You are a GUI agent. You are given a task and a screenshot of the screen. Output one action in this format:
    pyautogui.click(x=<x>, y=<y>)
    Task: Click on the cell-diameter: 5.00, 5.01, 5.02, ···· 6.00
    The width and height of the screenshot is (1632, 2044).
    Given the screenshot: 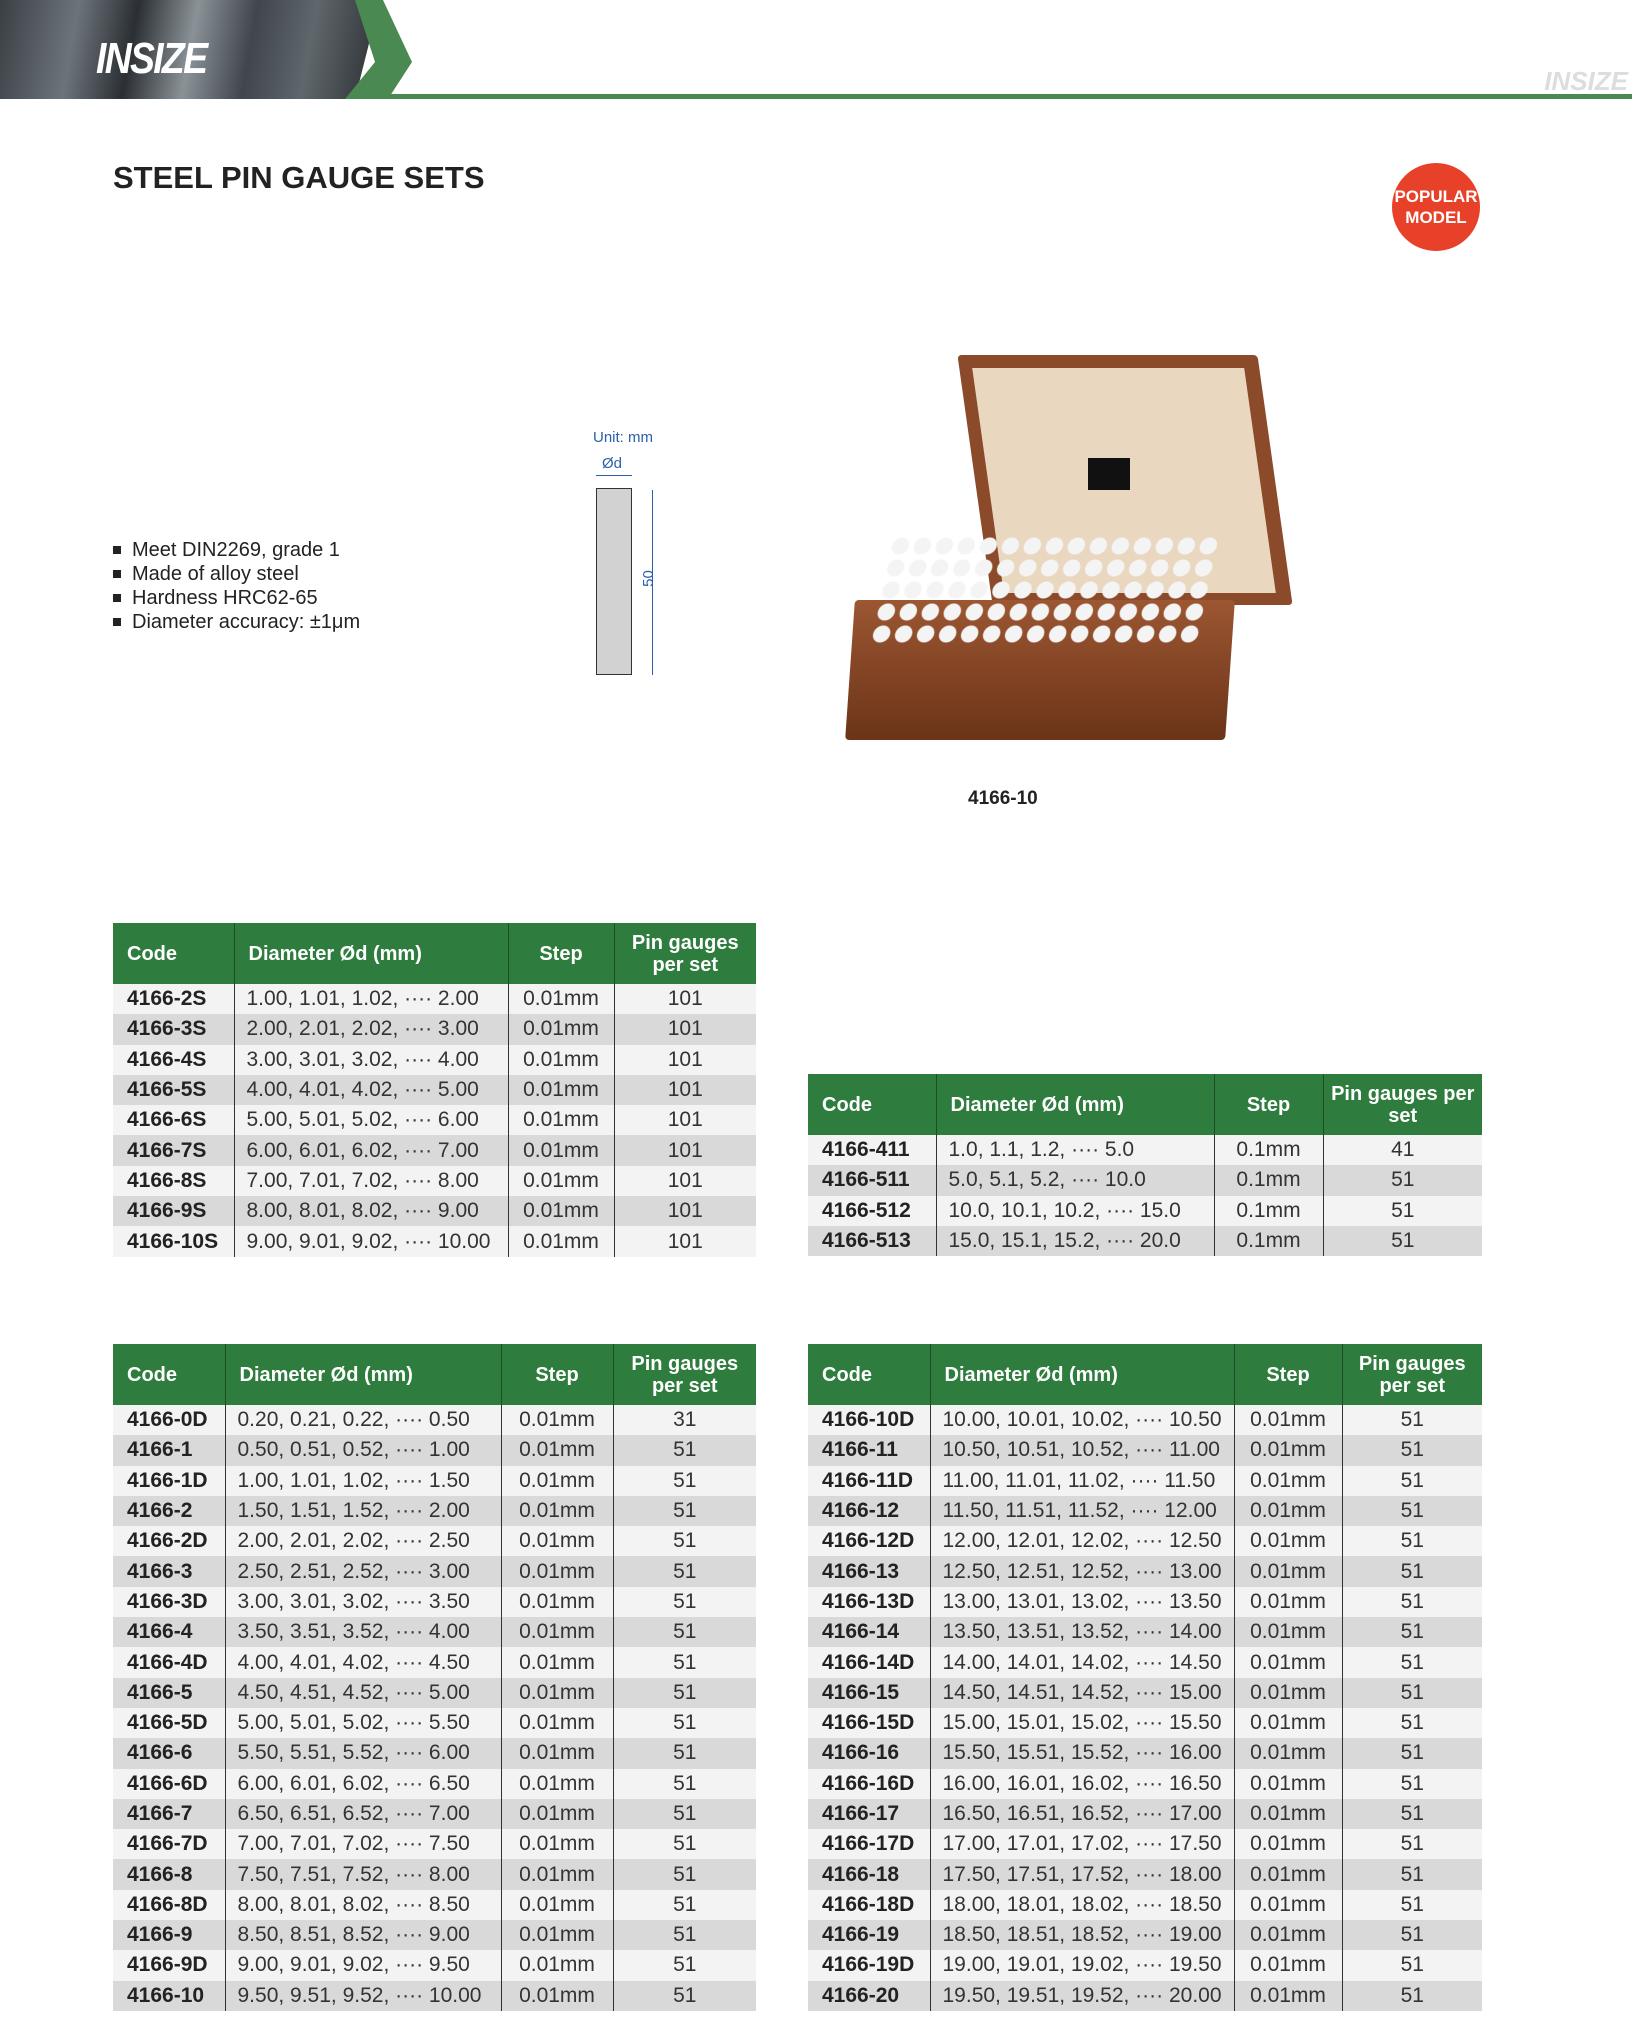 What is the action you would take?
    pyautogui.click(x=370, y=1120)
    